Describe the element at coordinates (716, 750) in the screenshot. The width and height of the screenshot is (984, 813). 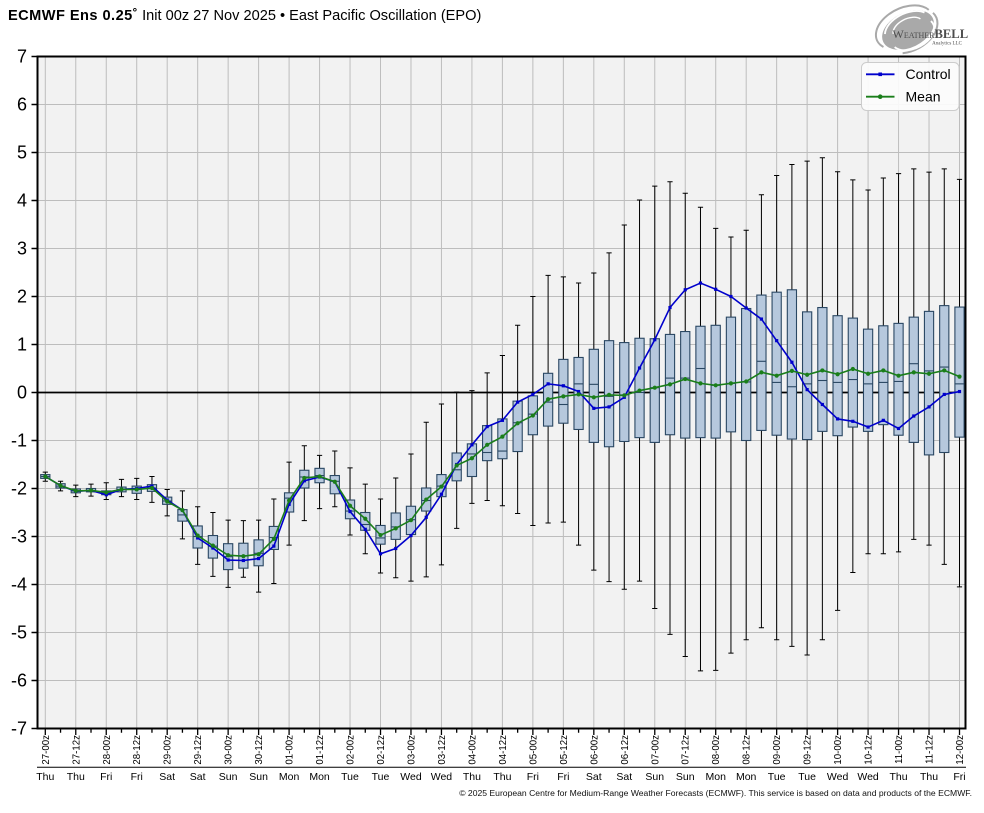
I see `svg-text: 08-00z` at that location.